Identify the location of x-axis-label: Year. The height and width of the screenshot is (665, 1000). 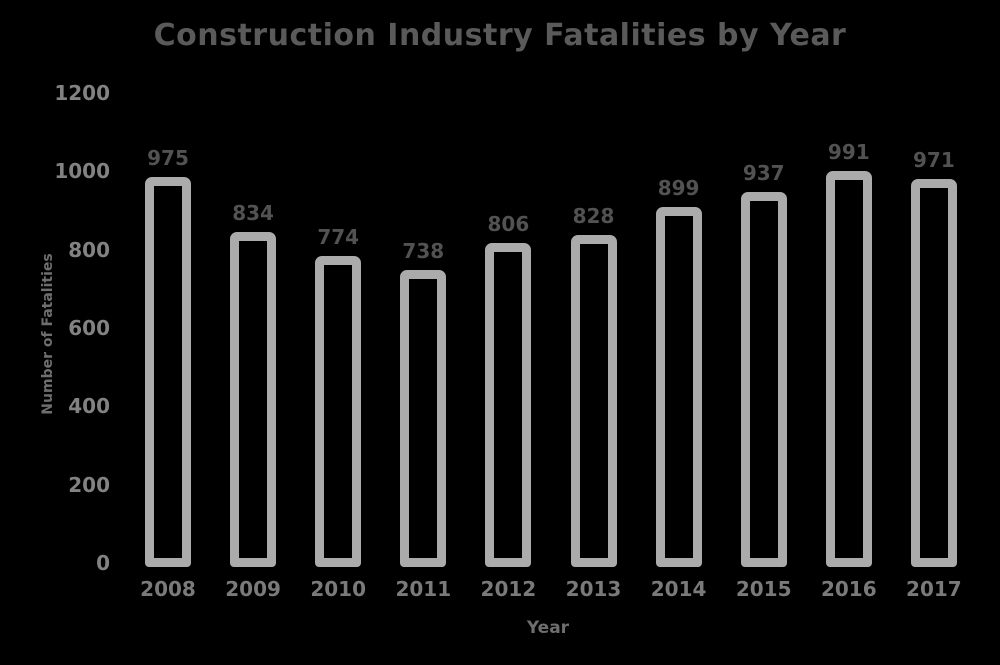
(548, 628).